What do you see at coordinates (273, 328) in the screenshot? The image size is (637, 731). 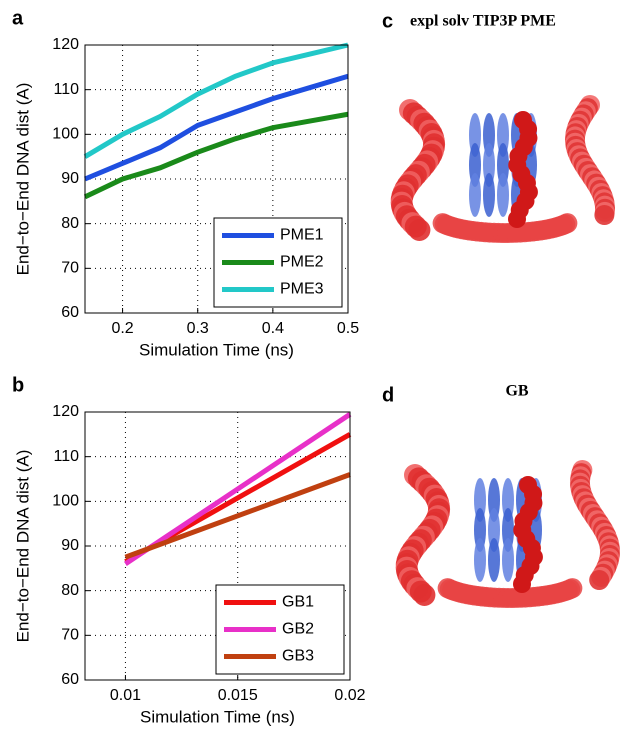 I see `x-tick-label: 0.4` at bounding box center [273, 328].